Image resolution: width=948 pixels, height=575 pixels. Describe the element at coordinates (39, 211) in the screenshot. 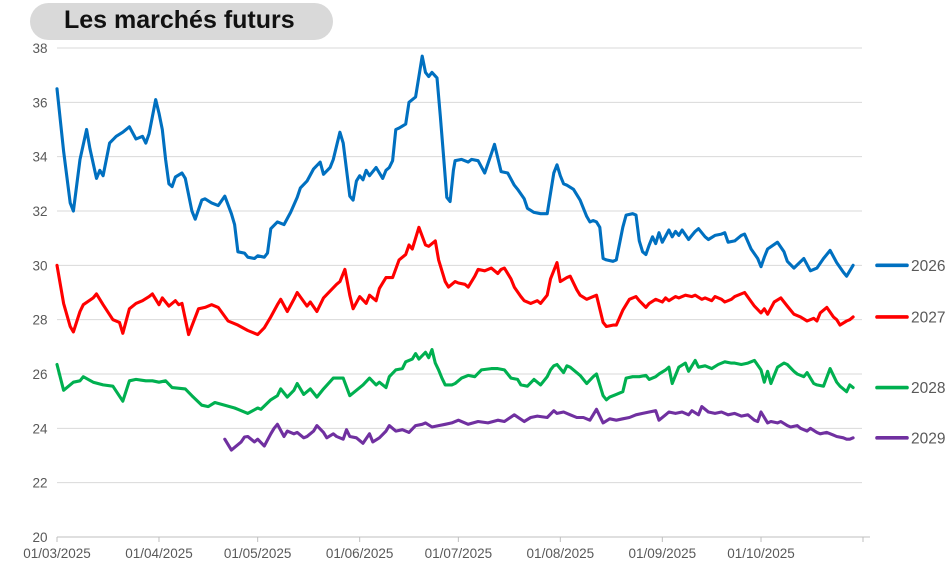

I see `y-axis-label-32: 32` at that location.